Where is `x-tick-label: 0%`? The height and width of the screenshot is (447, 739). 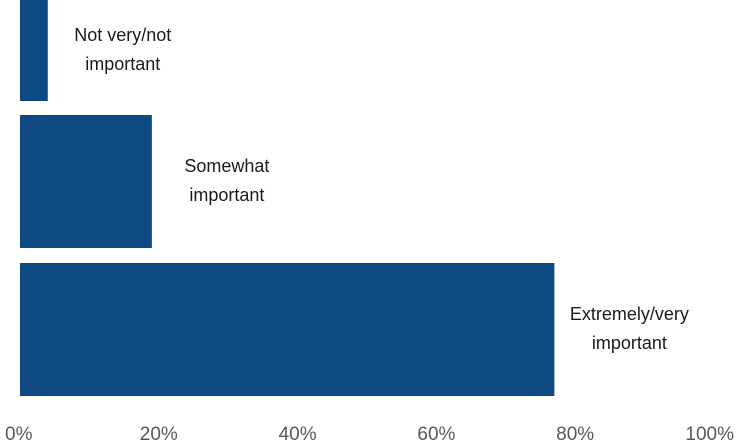
x-tick-label: 0% is located at coordinates (19, 434).